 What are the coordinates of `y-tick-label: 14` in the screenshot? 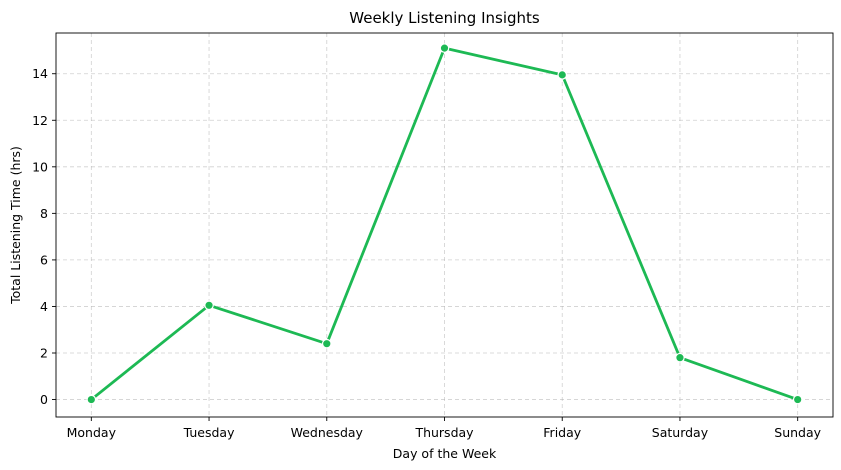 It's located at (40, 73).